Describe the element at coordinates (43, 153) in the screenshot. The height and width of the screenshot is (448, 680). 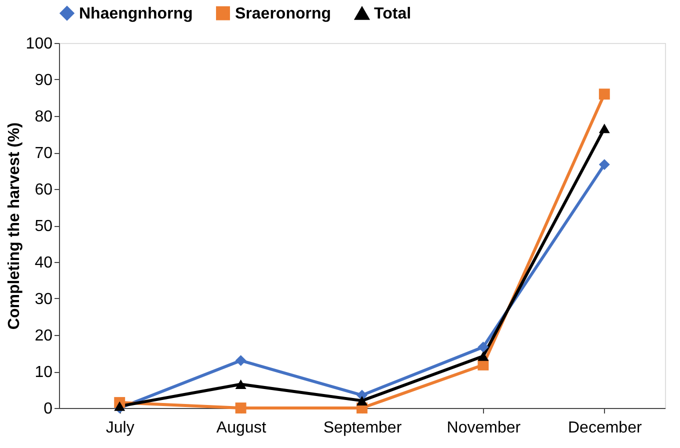
I see `y-tick-label: 70` at that location.